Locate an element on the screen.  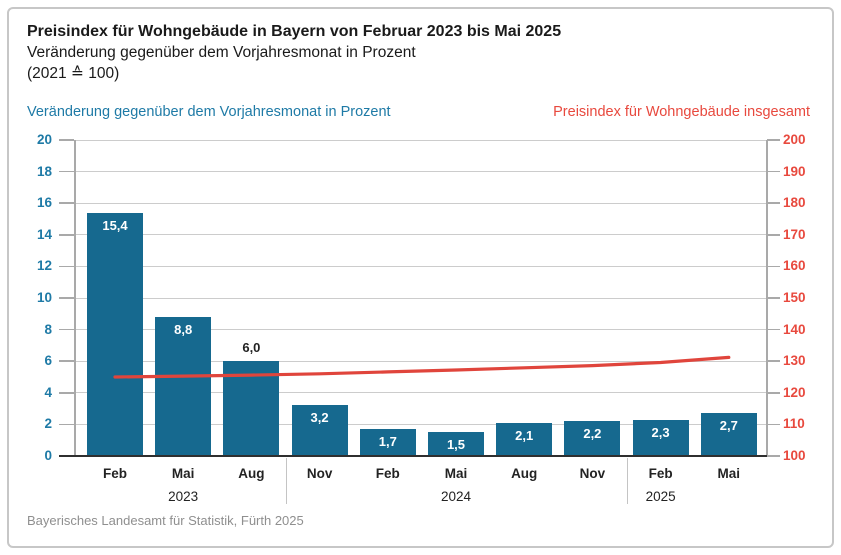
x-axis-year-label: 2024 is located at coordinates (456, 496).